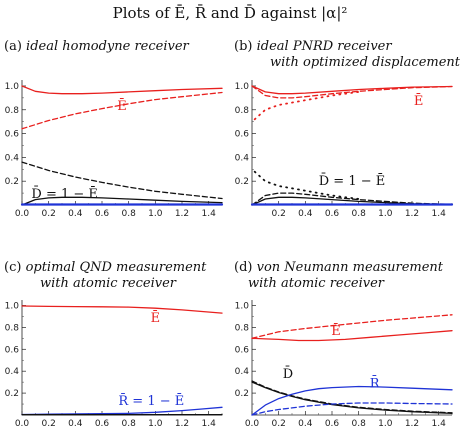 The image size is (460, 437). What do you see at coordinates (306, 106) in the screenshot?
I see `series-red-dotted` at bounding box center [306, 106].